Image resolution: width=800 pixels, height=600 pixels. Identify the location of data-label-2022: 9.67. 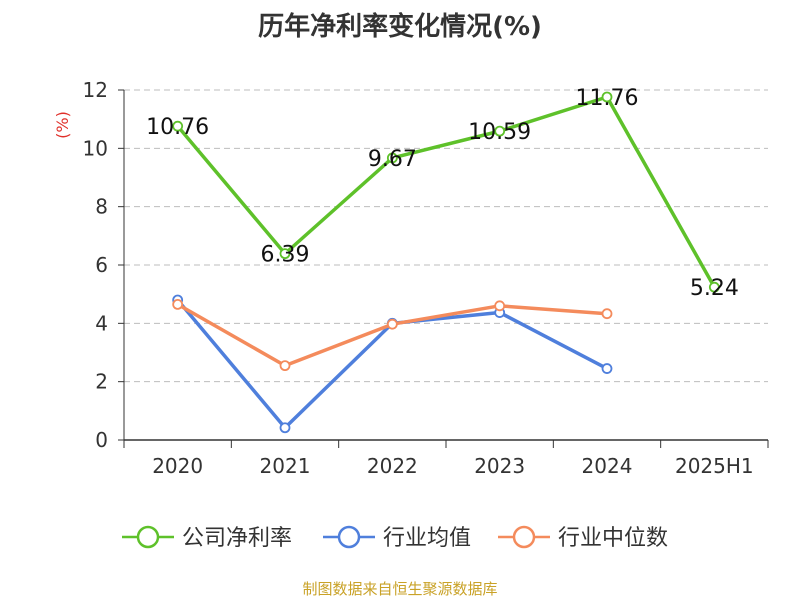
(392, 159).